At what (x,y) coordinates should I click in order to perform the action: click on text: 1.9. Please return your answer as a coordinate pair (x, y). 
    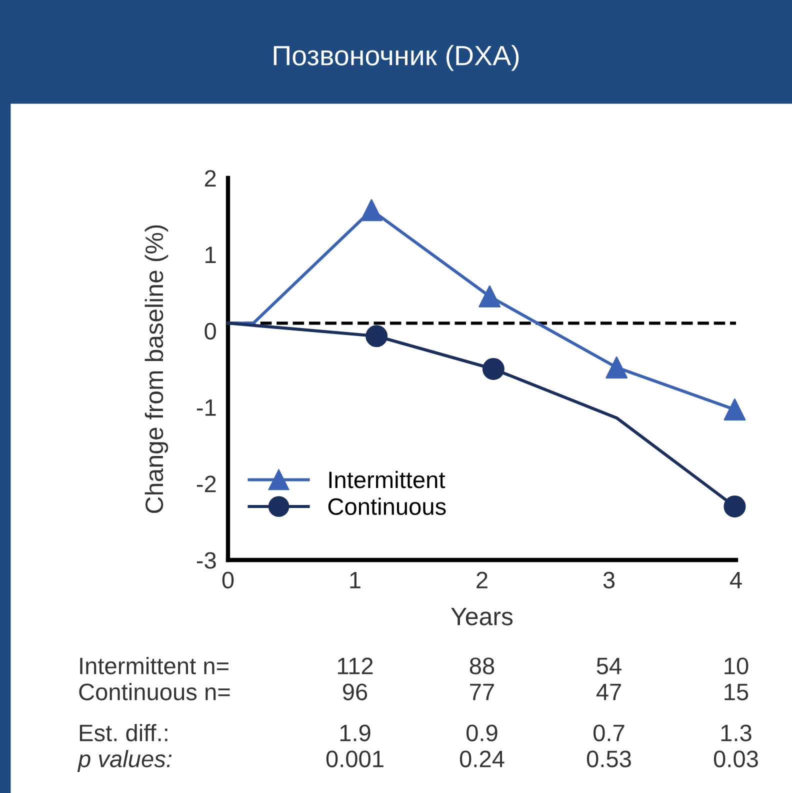
    Looking at the image, I should click on (355, 733).